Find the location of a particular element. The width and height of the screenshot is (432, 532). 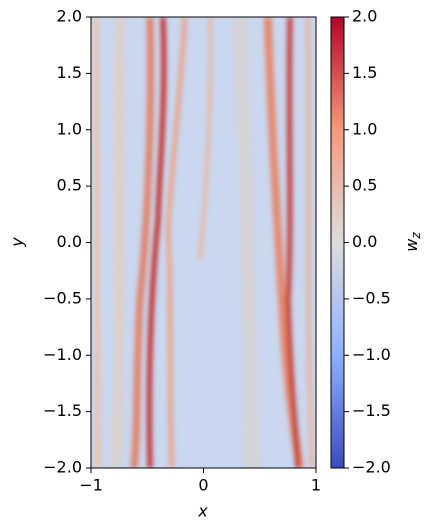

colorbar-label: wz is located at coordinates (412, 242).